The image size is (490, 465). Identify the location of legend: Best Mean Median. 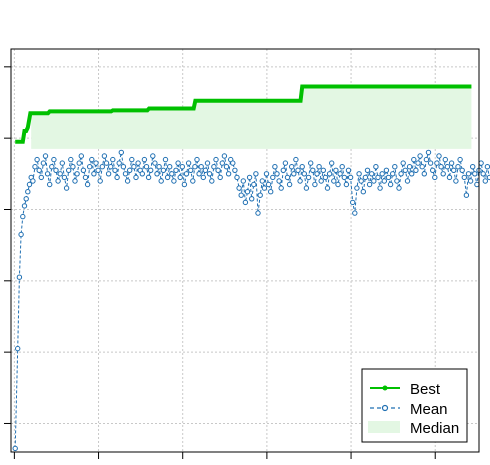
(414, 405).